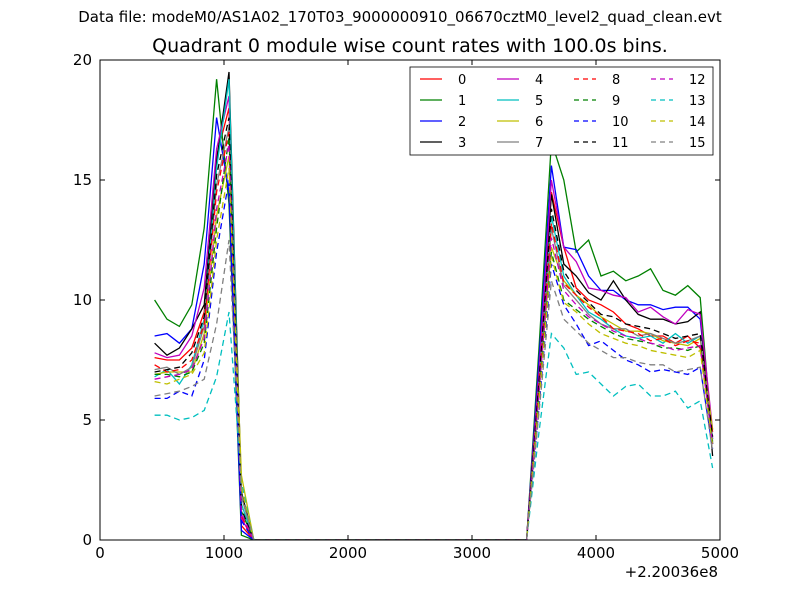  What do you see at coordinates (224, 553) in the screenshot?
I see `x-tick-label: 1000` at bounding box center [224, 553].